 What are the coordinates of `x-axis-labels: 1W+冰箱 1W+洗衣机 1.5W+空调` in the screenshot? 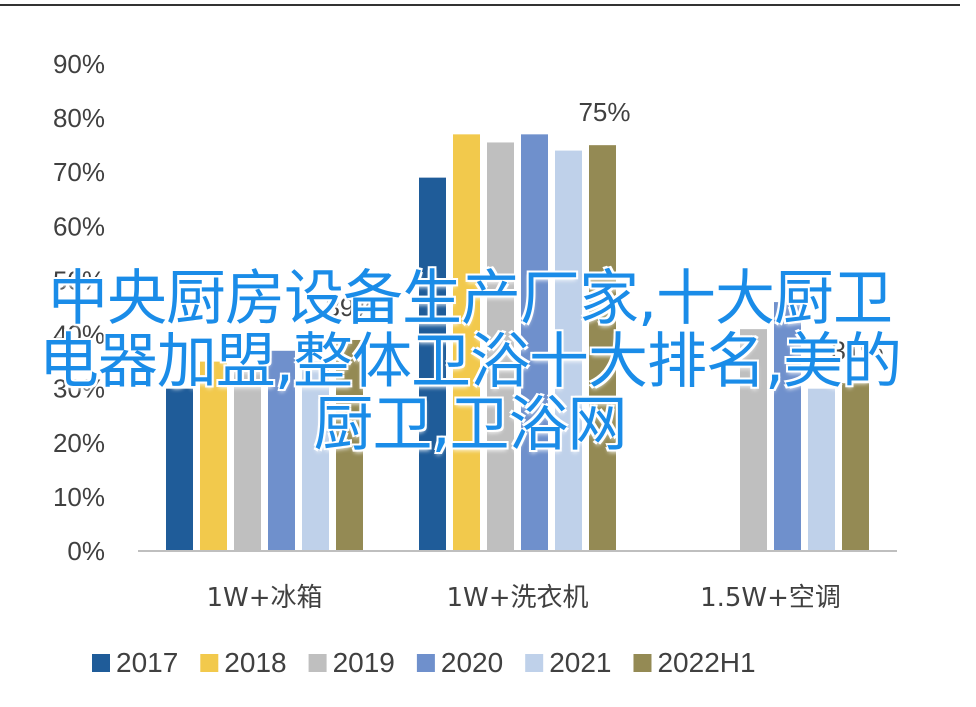 It's located at (523, 598).